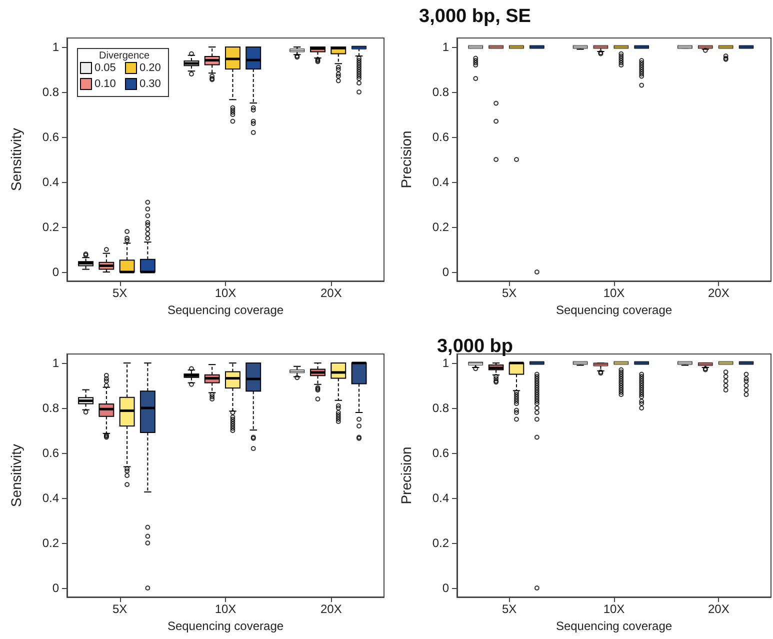 This screenshot has height=639, width=773. Describe the element at coordinates (150, 84) in the screenshot. I see `legend-label: 0.30` at that location.